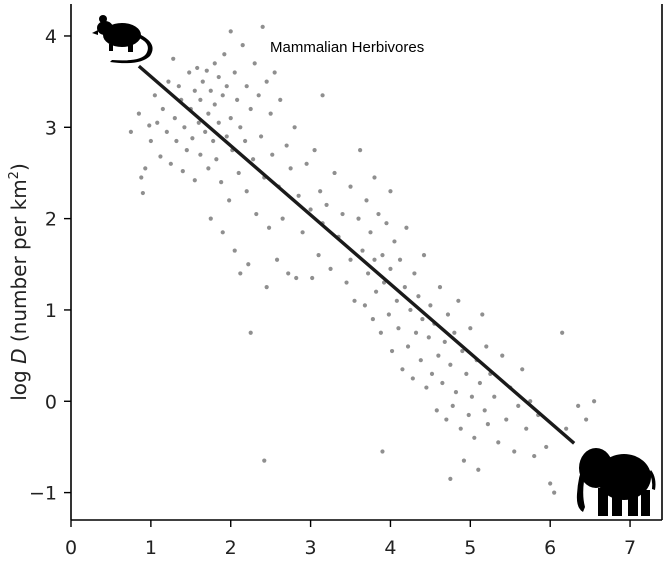 The image size is (668, 564). Describe the element at coordinates (50, 265) in the screenshot. I see `y-ticks: −1 0 1 2 3 4` at that location.